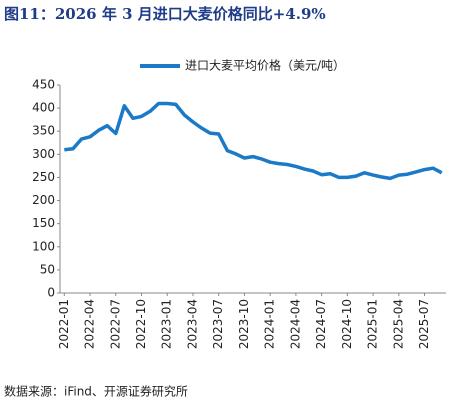 The image size is (449, 408). Describe the element at coordinates (165, 14) in the screenshot. I see `chart-title: 图11：2026 年 3 月进口大麦价格同比+4.9%` at that location.